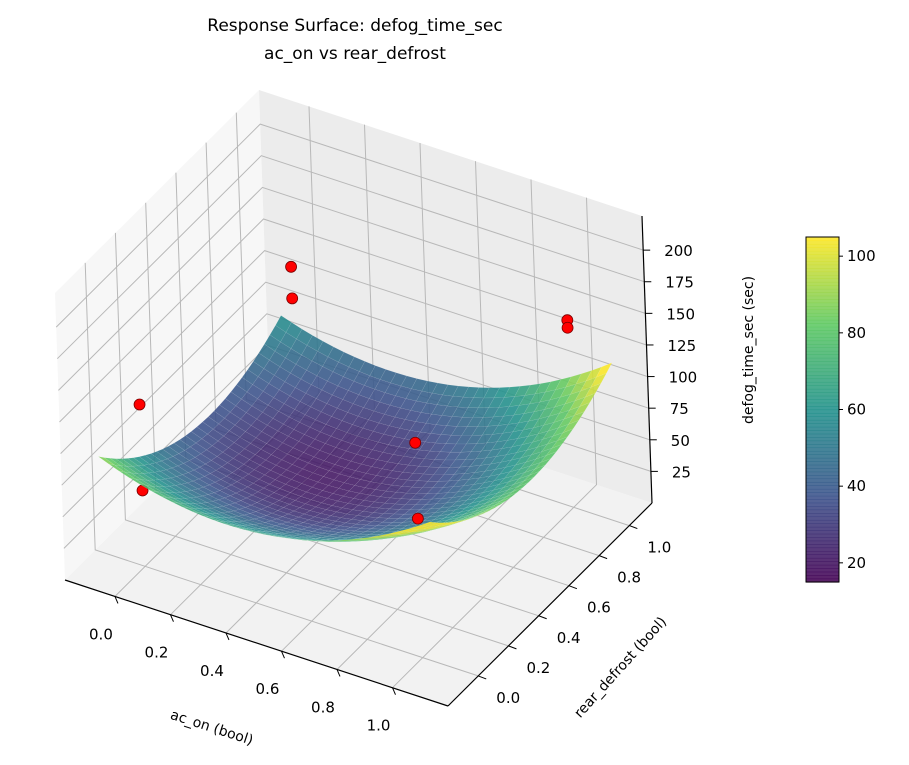  I want to click on y-tick-label: 0.4, so click(569, 638).